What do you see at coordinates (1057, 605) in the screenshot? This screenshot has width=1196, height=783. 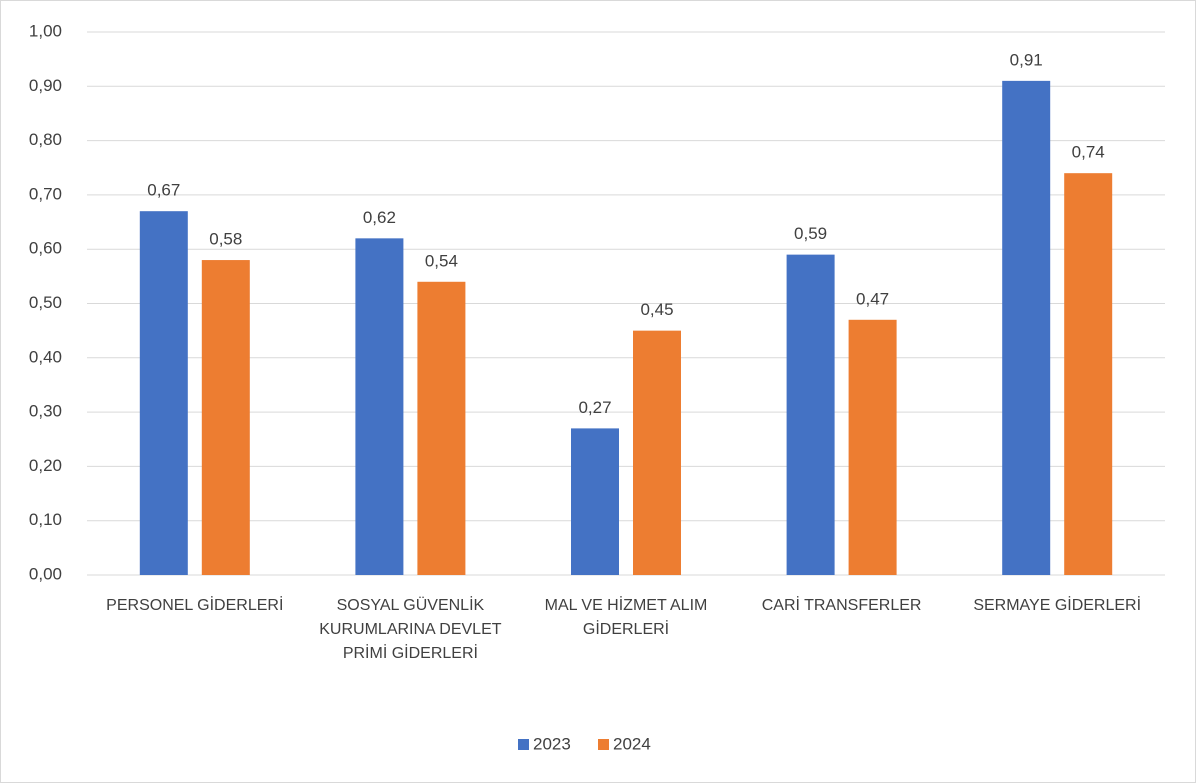 I see `x-tick-label: SERMAYE GİDERLERİ` at bounding box center [1057, 605].